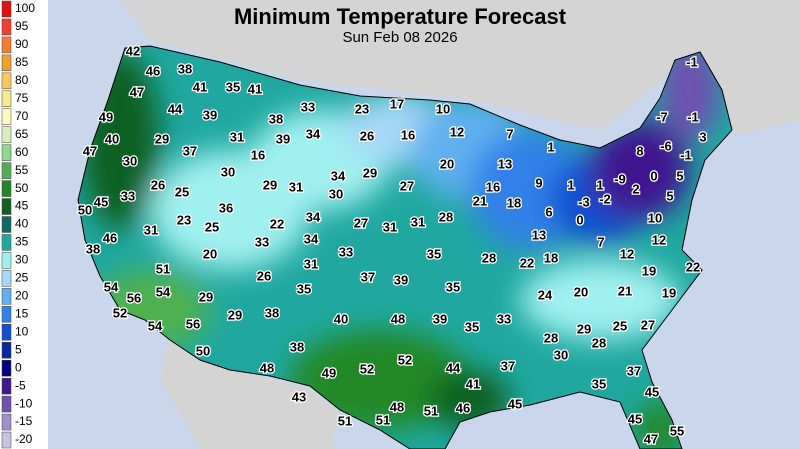 Image resolution: width=800 pixels, height=449 pixels. Describe the element at coordinates (267, 367) in the screenshot. I see `temperature-label: 48` at that location.